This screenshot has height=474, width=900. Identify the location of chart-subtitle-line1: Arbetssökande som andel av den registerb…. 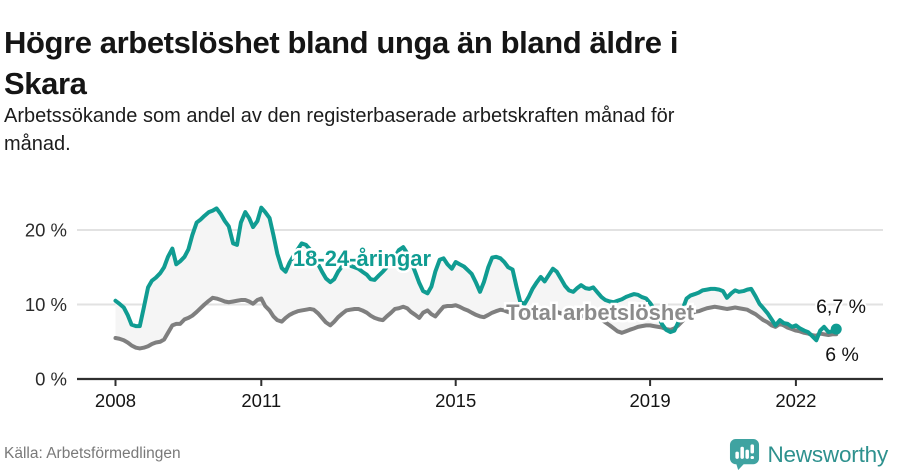
(339, 116).